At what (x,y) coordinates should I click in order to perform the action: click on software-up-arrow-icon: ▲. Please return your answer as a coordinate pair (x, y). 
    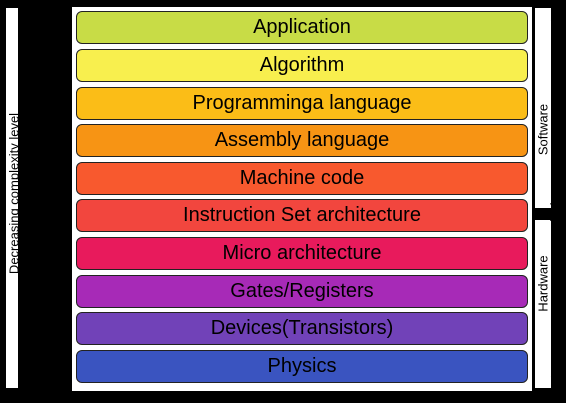
    Looking at the image, I should click on (555, 16).